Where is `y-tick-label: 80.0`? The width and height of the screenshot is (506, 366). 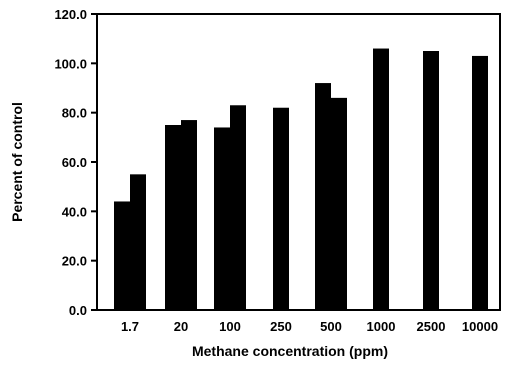
y-tick-label: 80.0 is located at coordinates (74, 113).